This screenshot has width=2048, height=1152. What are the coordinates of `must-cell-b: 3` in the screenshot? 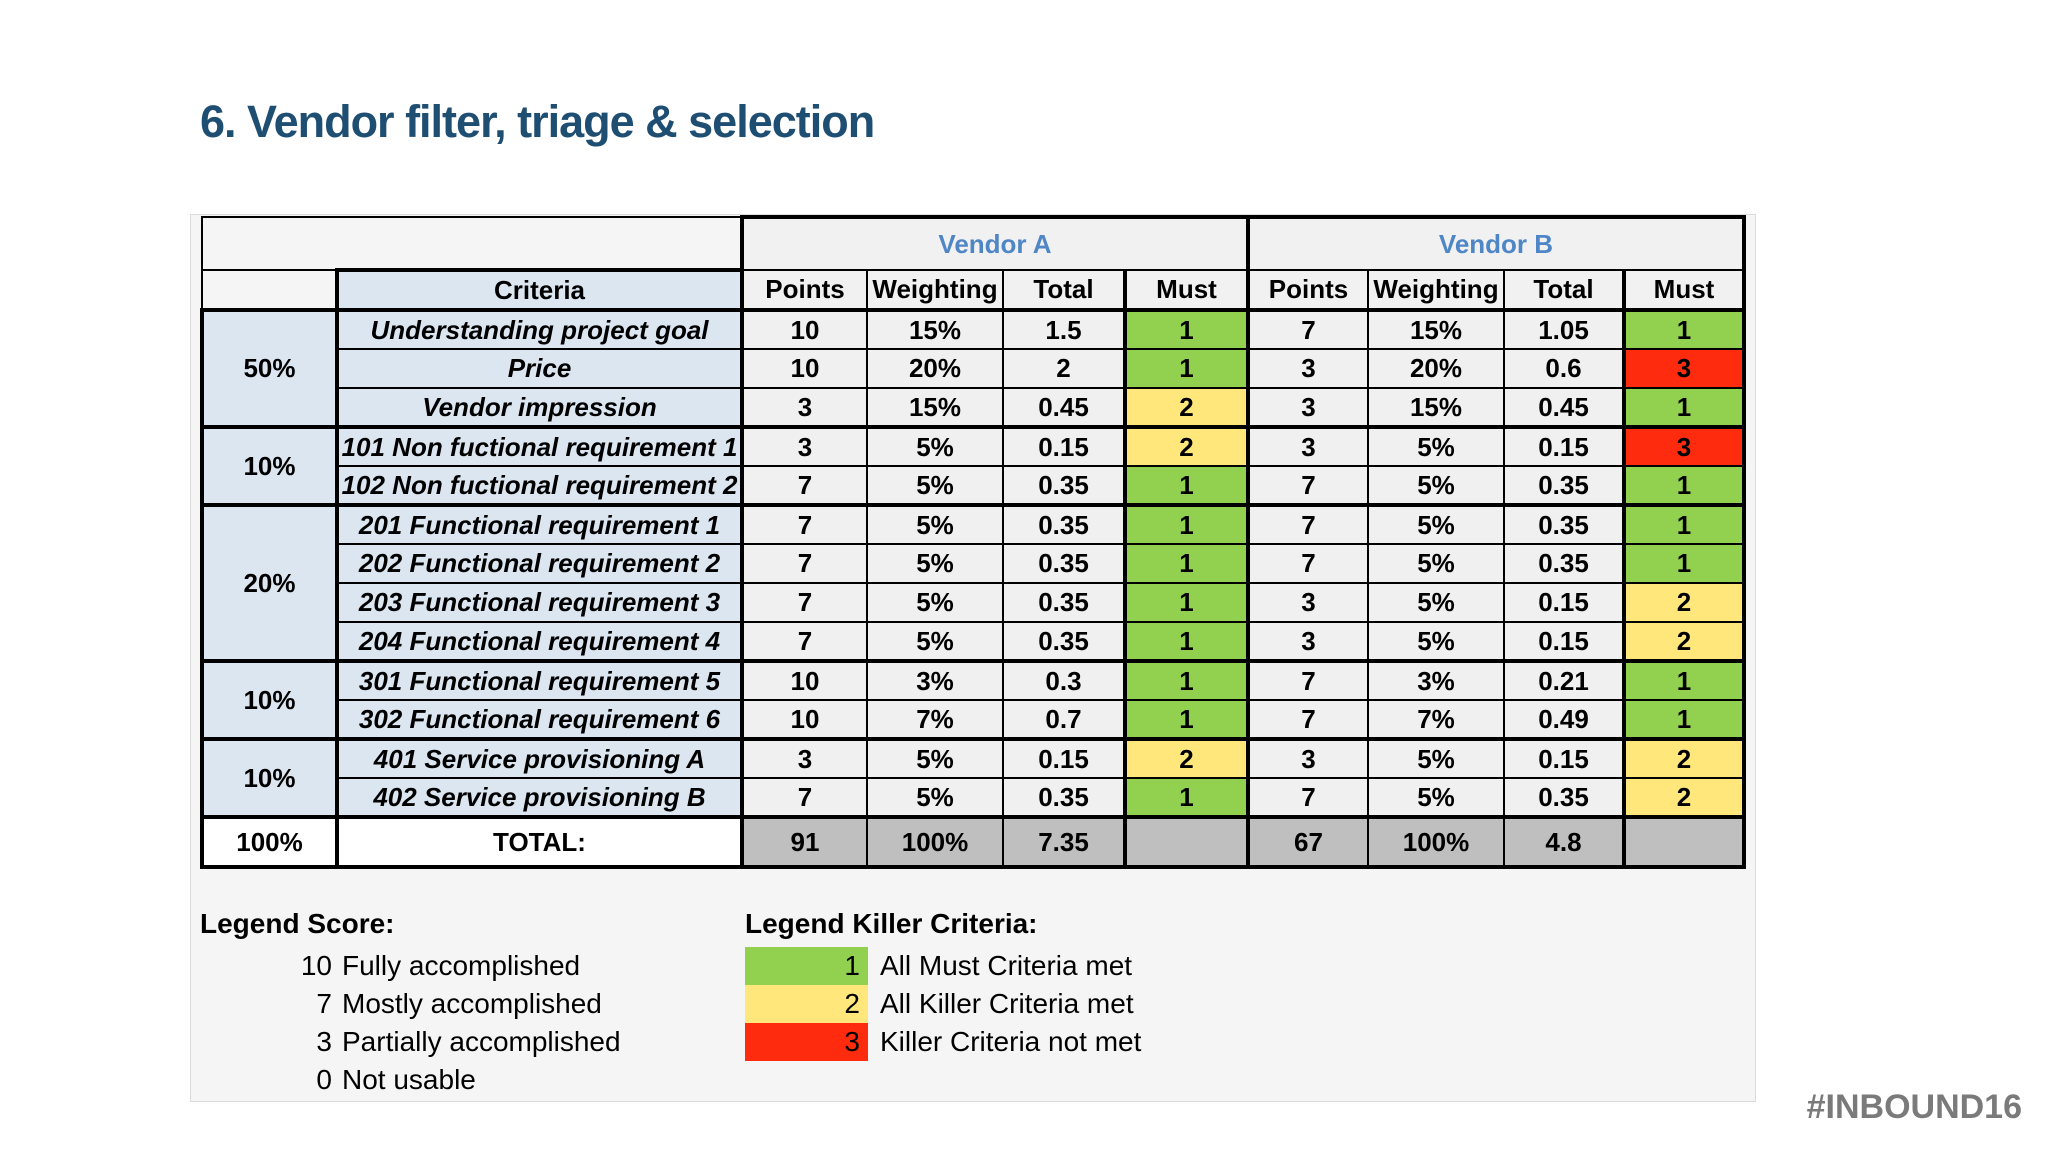 It's located at (1684, 368).